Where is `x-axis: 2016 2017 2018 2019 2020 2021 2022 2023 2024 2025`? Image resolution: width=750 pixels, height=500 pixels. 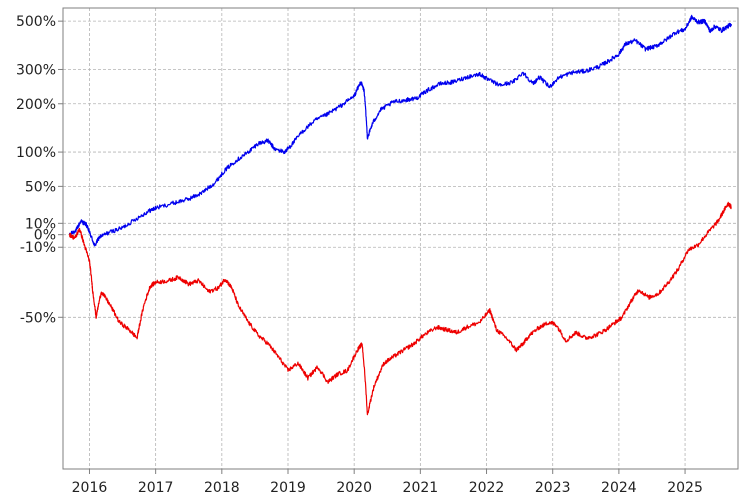 x-axis: 2016 2017 2018 2019 2020 2021 2022 2023 2024 2025 is located at coordinates (387, 482).